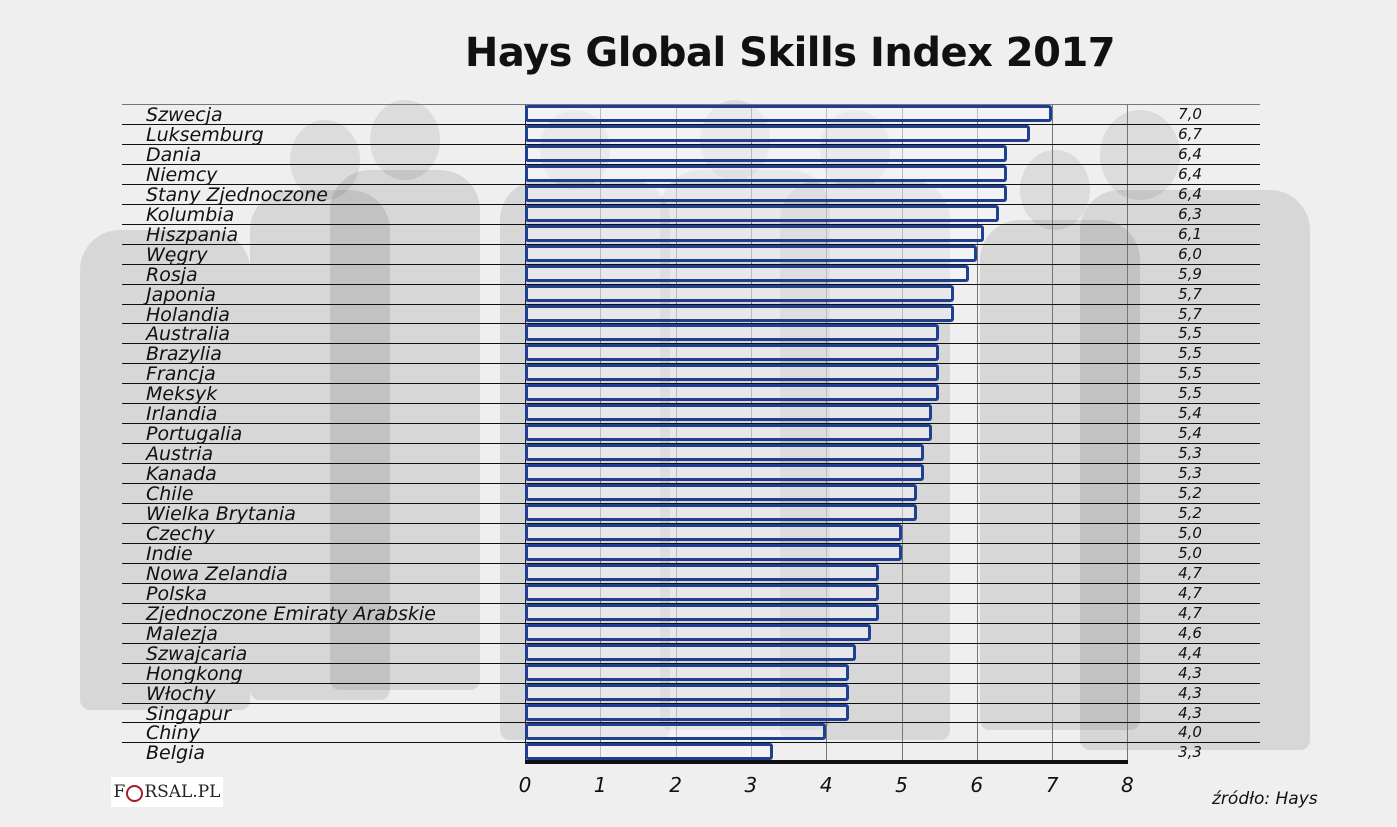  I want to click on country-label: Szwecja, so click(184, 115).